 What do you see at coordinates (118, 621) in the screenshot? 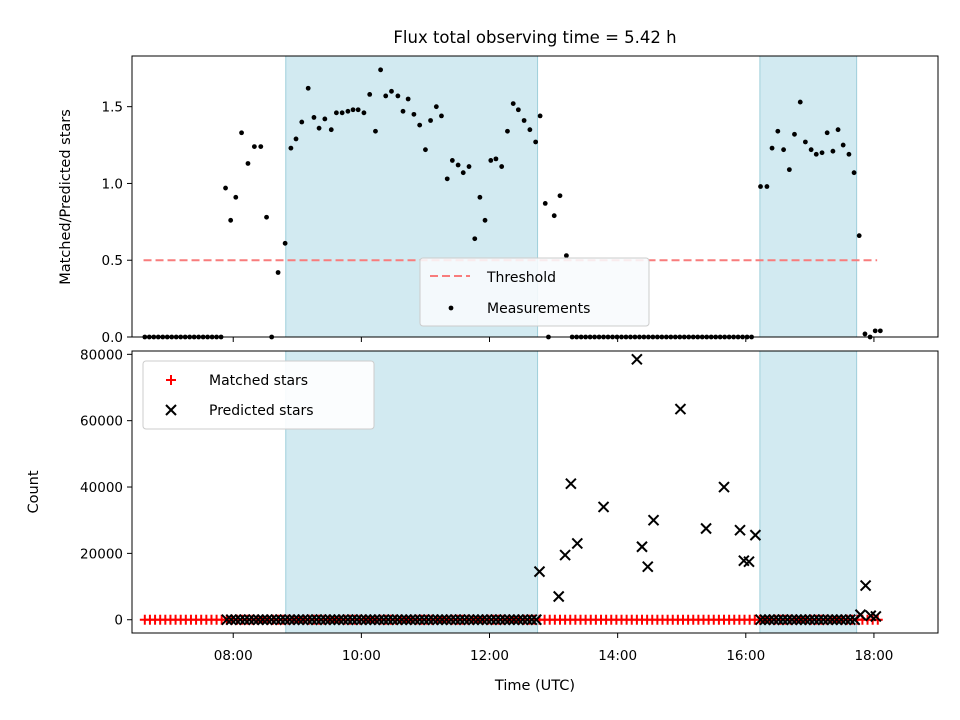
I see `y-tick-label: 0` at bounding box center [118, 621].